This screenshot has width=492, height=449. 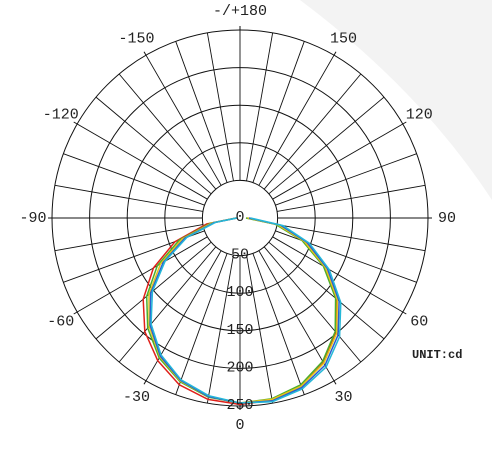 I want to click on r-tick-label: 50, so click(x=240, y=255).